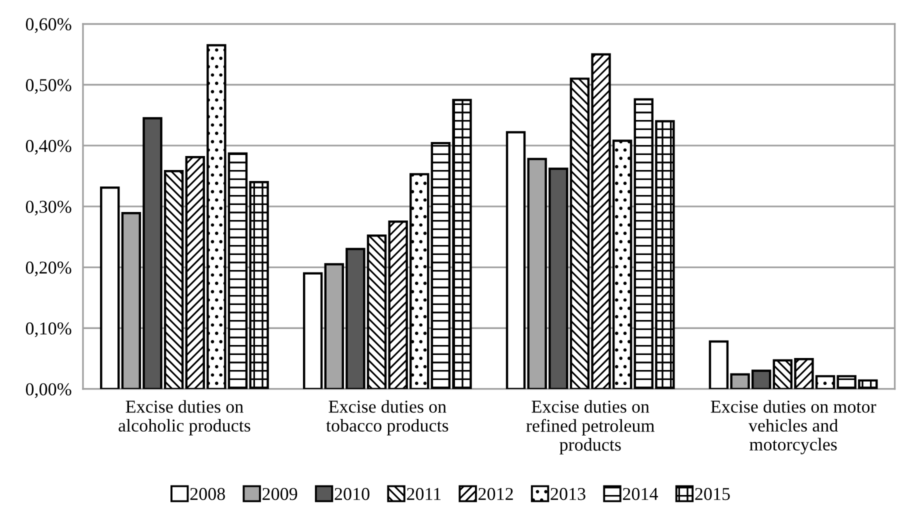  Describe the element at coordinates (495, 494) in the screenshot. I see `legend-label: 2012` at that location.